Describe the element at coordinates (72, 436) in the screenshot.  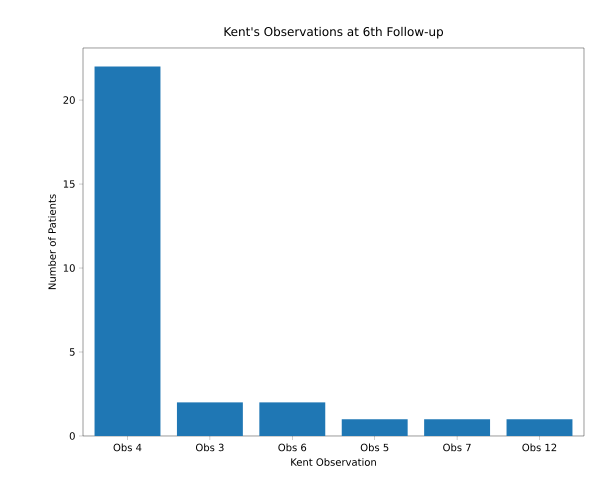
I see `y-tick-label: 0` at that location.